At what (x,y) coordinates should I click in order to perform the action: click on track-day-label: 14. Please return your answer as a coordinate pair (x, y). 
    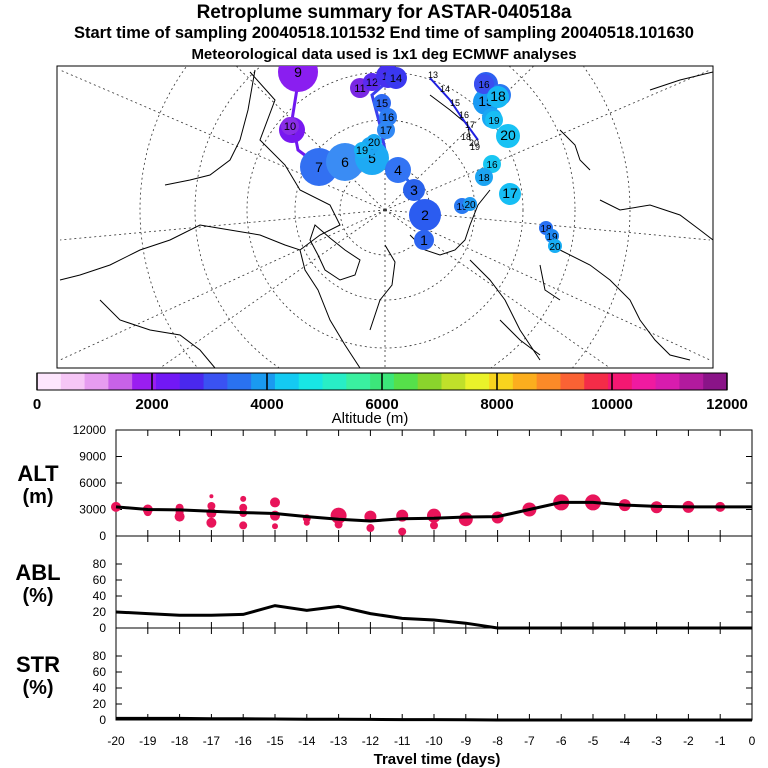
    Looking at the image, I should click on (445, 89).